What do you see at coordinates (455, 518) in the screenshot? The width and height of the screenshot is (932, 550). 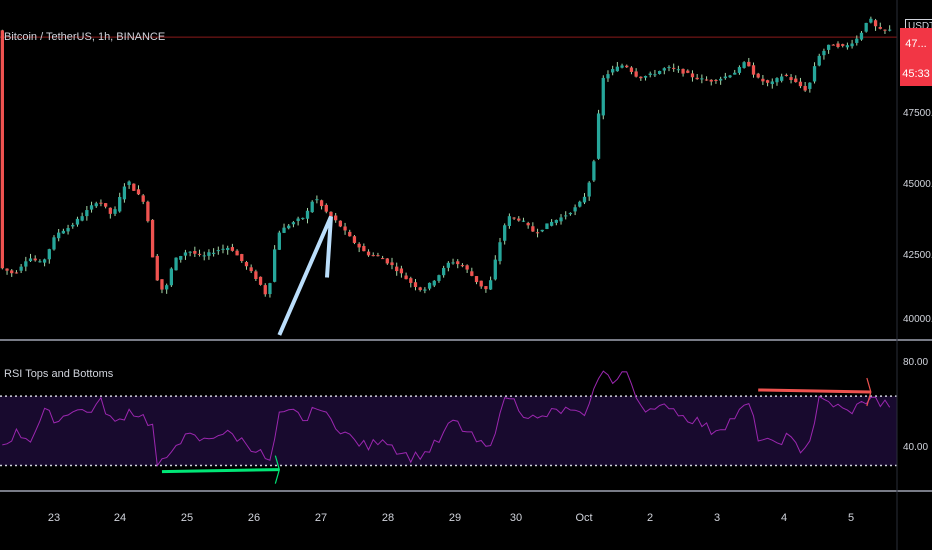 I see `x-tick-label: 29` at bounding box center [455, 518].